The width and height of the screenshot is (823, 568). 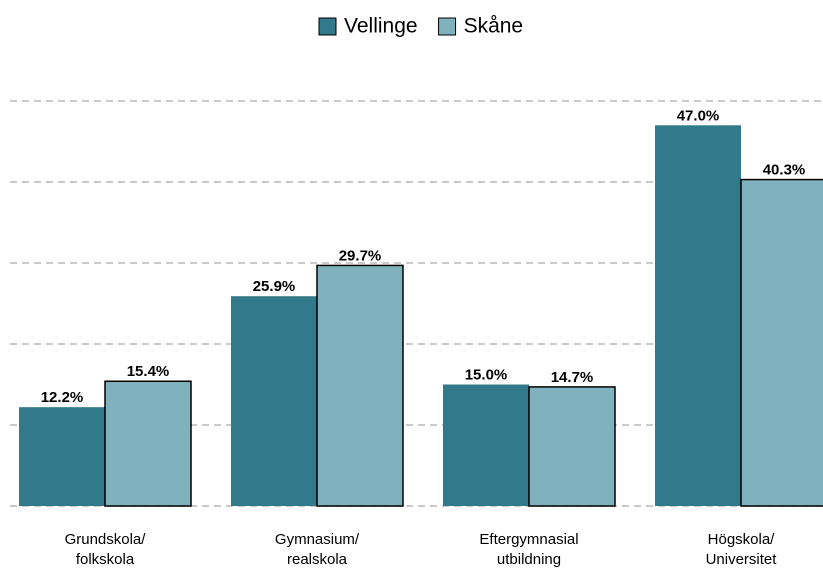 What do you see at coordinates (528, 549) in the screenshot?
I see `x-tick-label: Eftergymnasial utbildning` at bounding box center [528, 549].